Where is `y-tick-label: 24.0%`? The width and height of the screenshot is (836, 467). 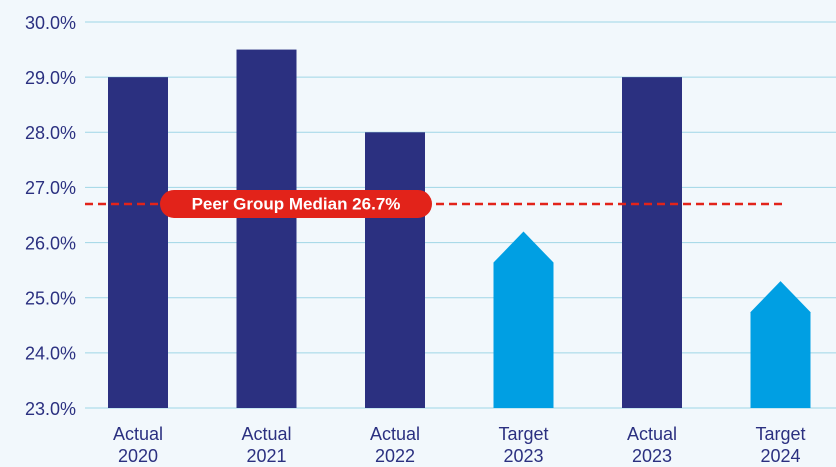 y-tick-label: 24.0% is located at coordinates (50, 354).